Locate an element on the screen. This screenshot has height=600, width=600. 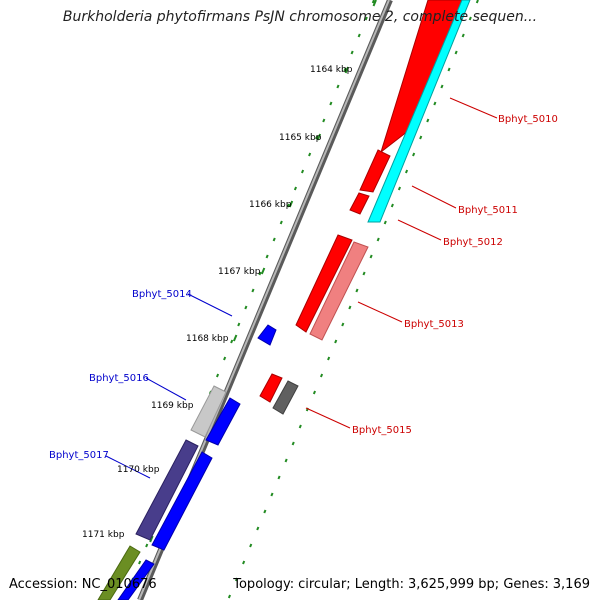
genes-label: Genes: is located at coordinates (526, 584).